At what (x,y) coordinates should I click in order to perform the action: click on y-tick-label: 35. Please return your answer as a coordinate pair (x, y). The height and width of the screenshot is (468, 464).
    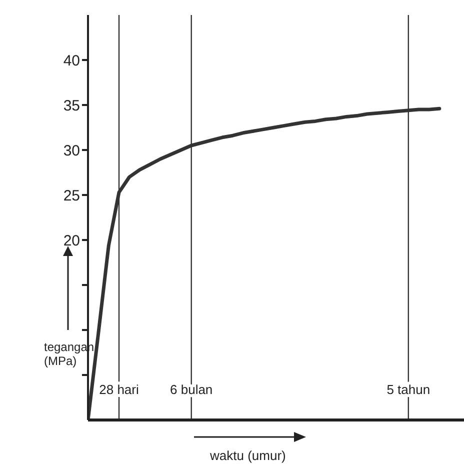
    Looking at the image, I should click on (71, 105).